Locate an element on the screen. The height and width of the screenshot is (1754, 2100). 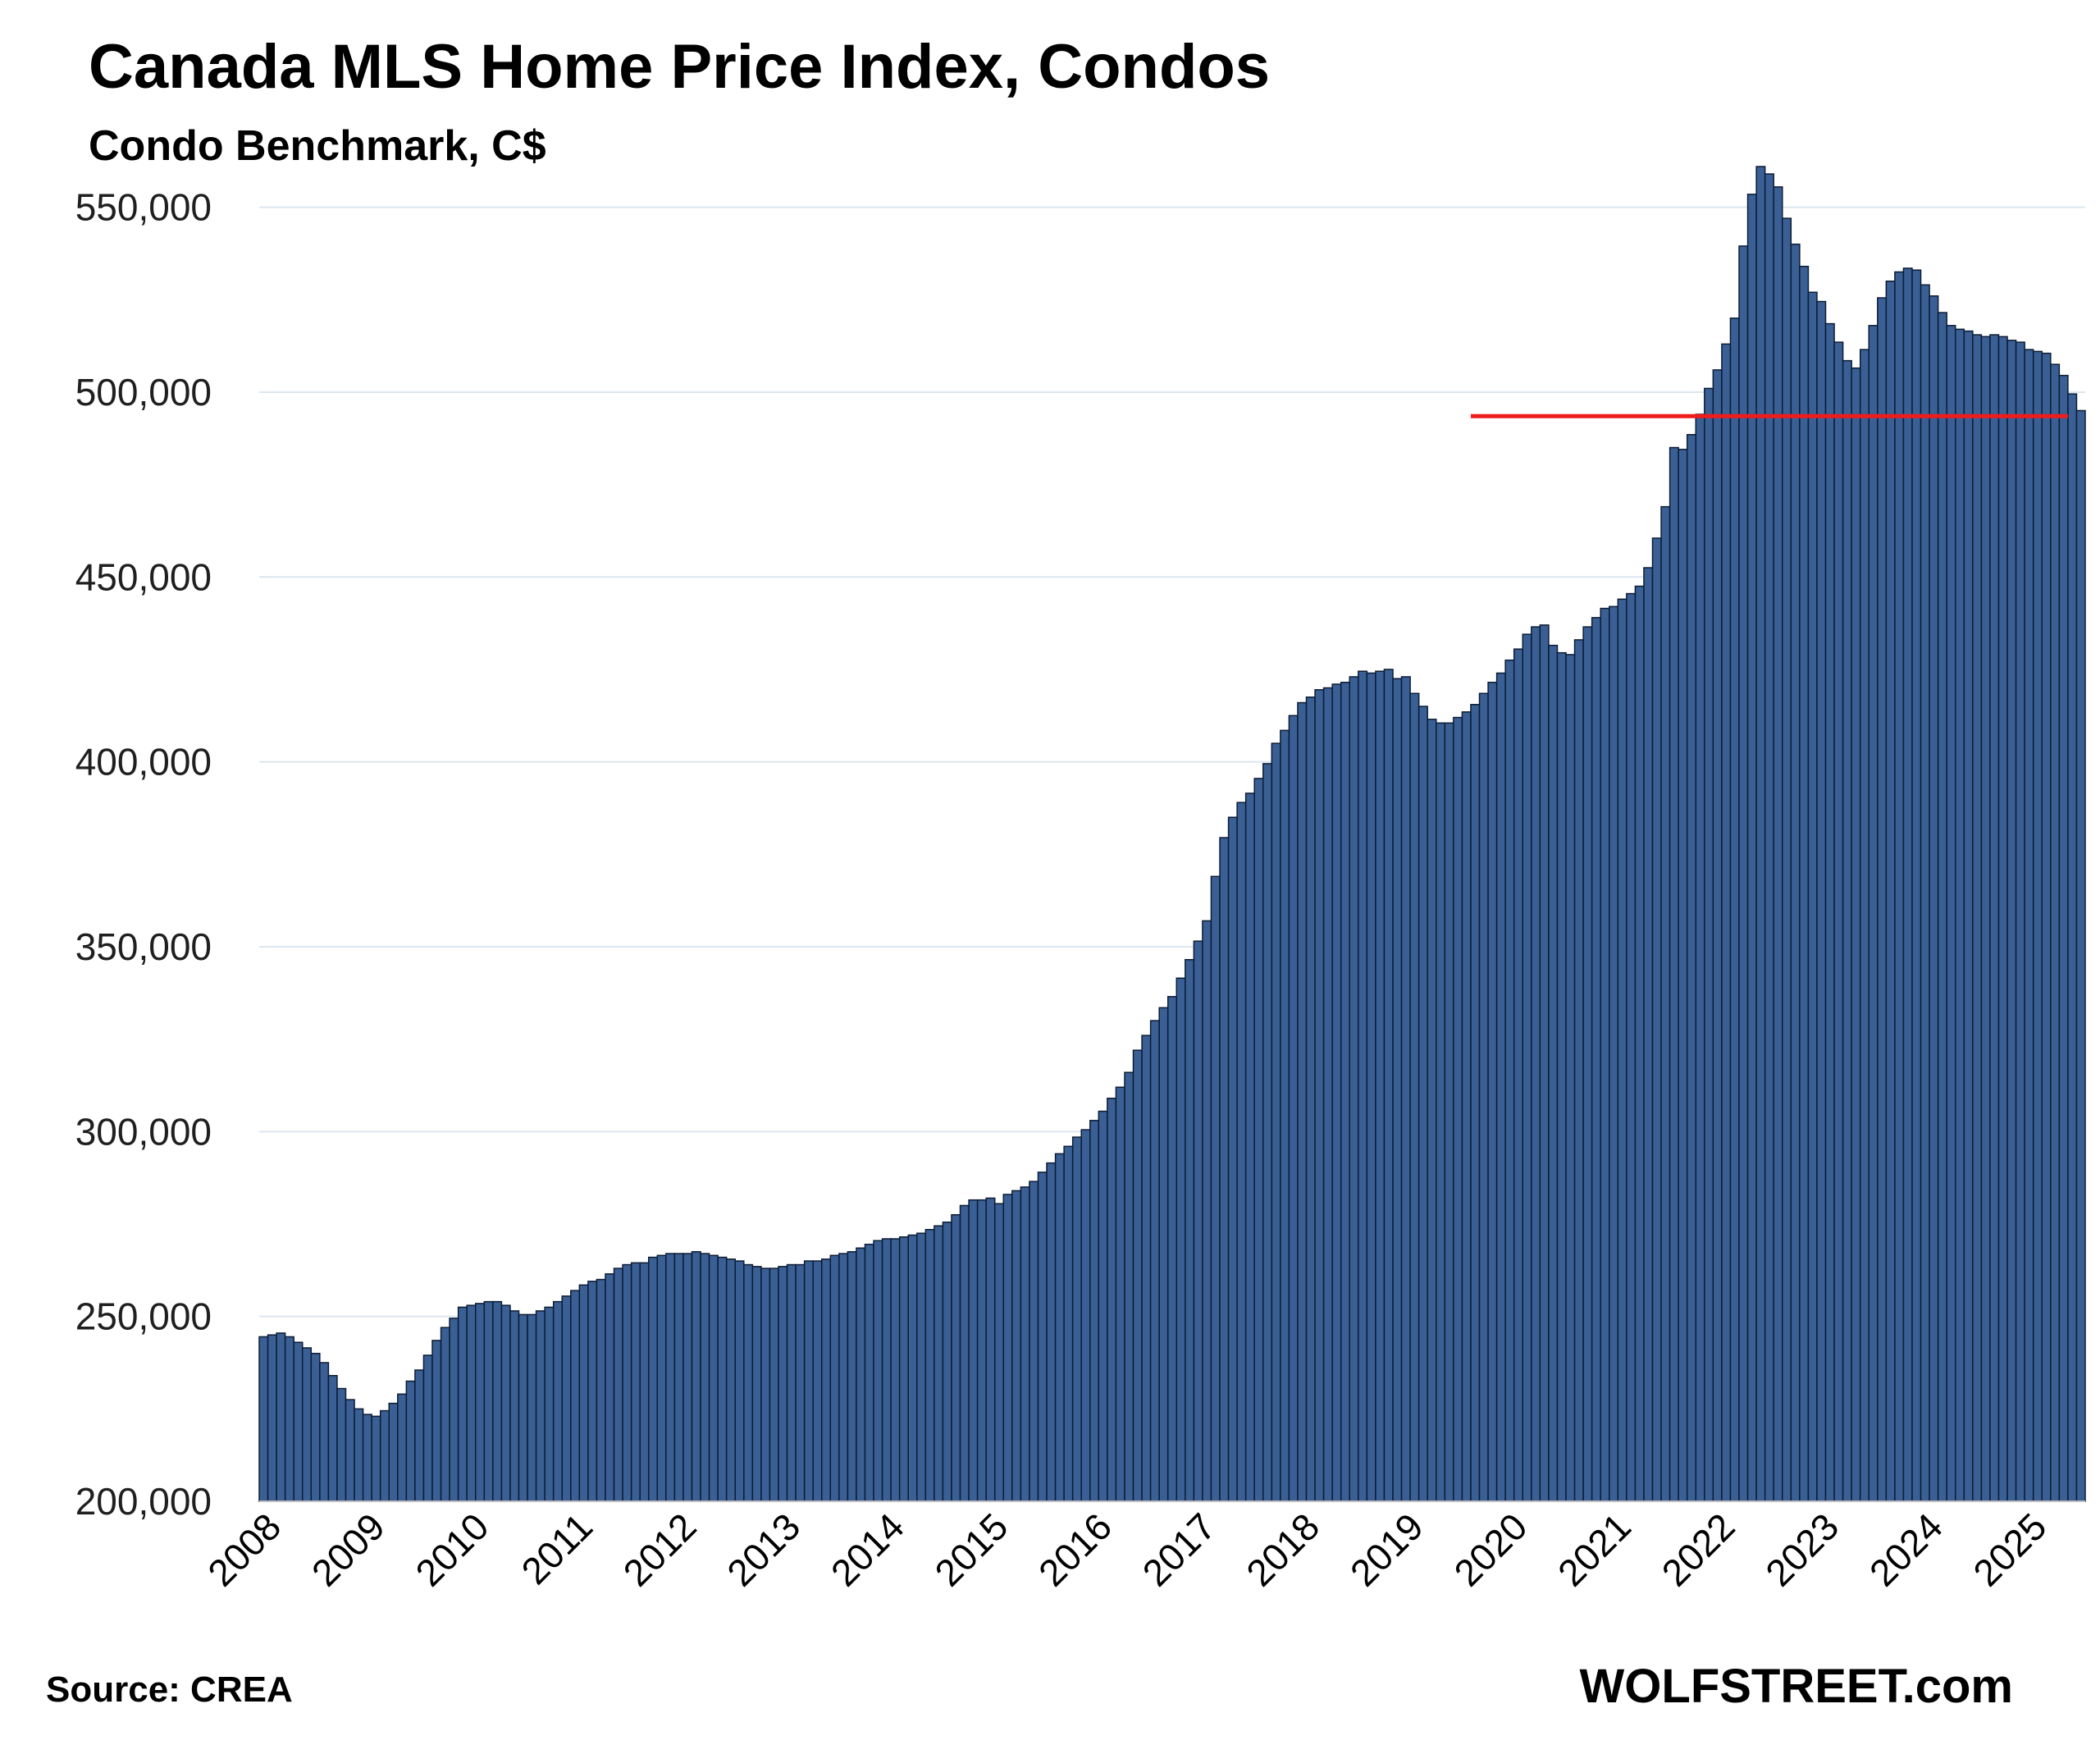
x-tick-label: 2015 is located at coordinates (971, 1549).